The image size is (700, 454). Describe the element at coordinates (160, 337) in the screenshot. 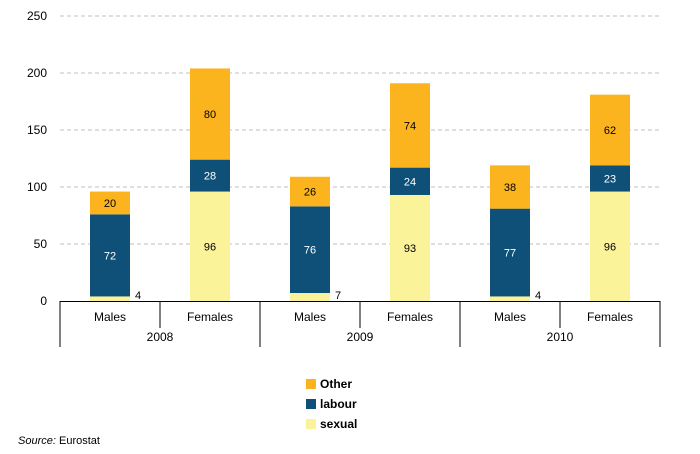

I see `group-label: 2008` at that location.